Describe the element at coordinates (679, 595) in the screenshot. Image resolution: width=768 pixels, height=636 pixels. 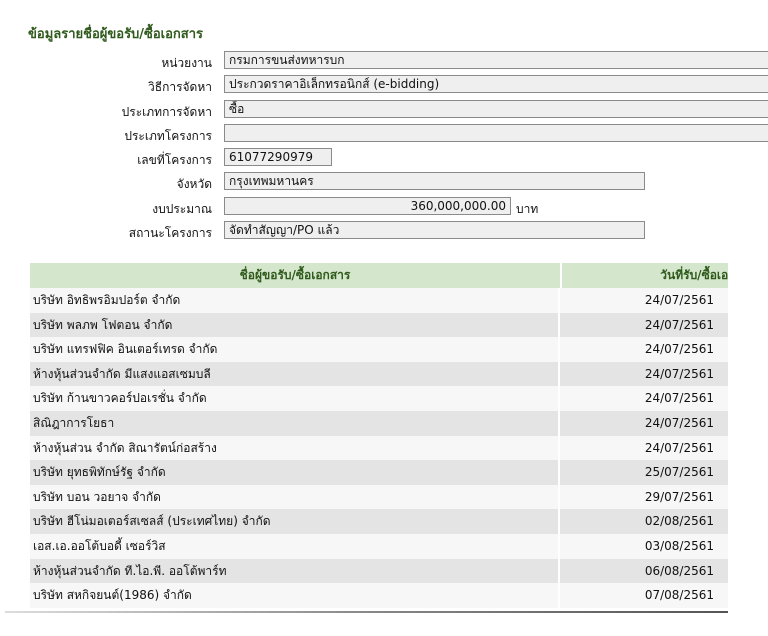
I see `receive-date: 07/08/2561` at that location.